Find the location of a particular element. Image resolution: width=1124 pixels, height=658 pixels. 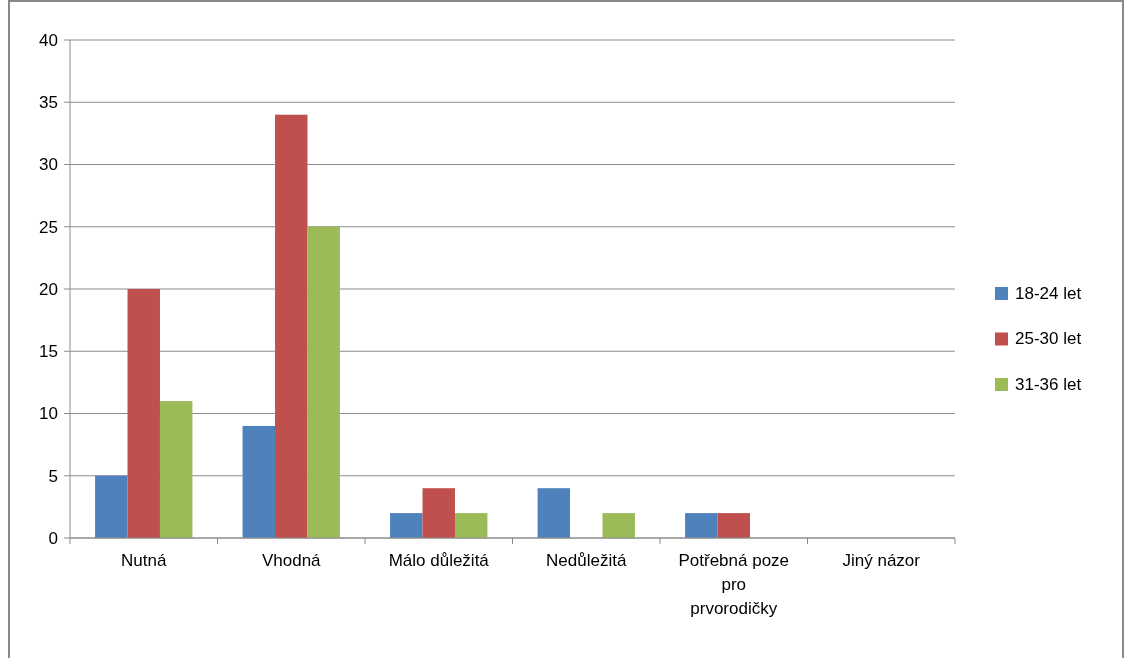

x-tick-label: Nutná is located at coordinates (144, 560).